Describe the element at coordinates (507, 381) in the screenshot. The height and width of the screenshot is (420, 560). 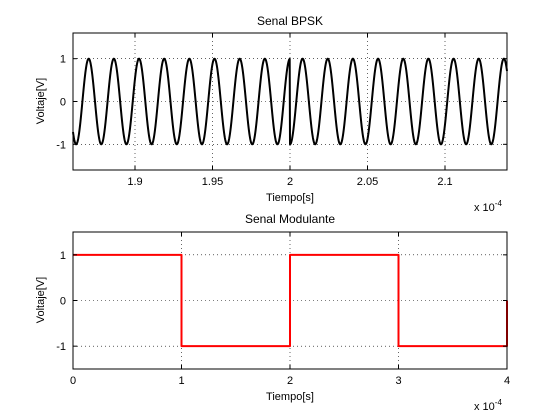
I see `modulante-xtick-label: 4` at that location.